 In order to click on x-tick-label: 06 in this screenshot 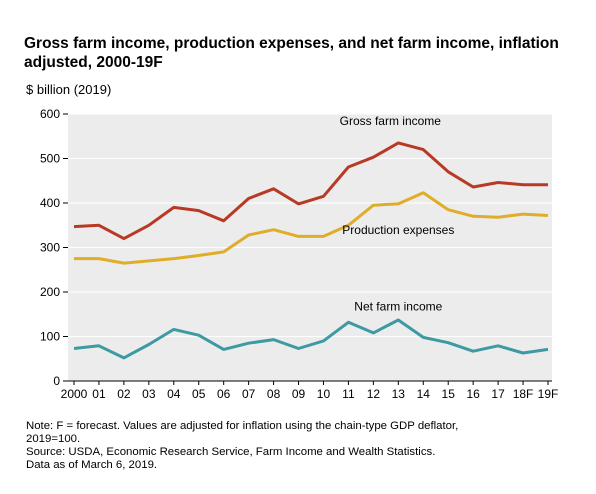, I will do `click(224, 394)`.